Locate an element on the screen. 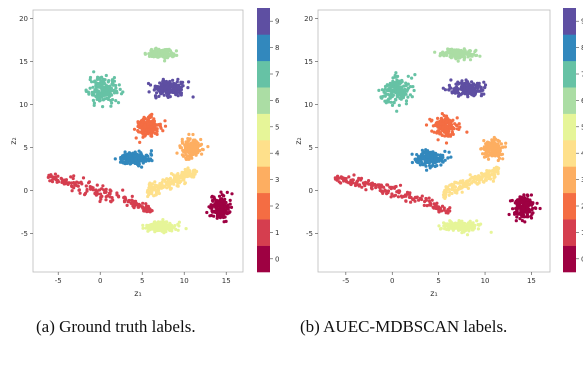 The height and width of the screenshot is (367, 583). x-tick-label: 10 is located at coordinates (485, 281).